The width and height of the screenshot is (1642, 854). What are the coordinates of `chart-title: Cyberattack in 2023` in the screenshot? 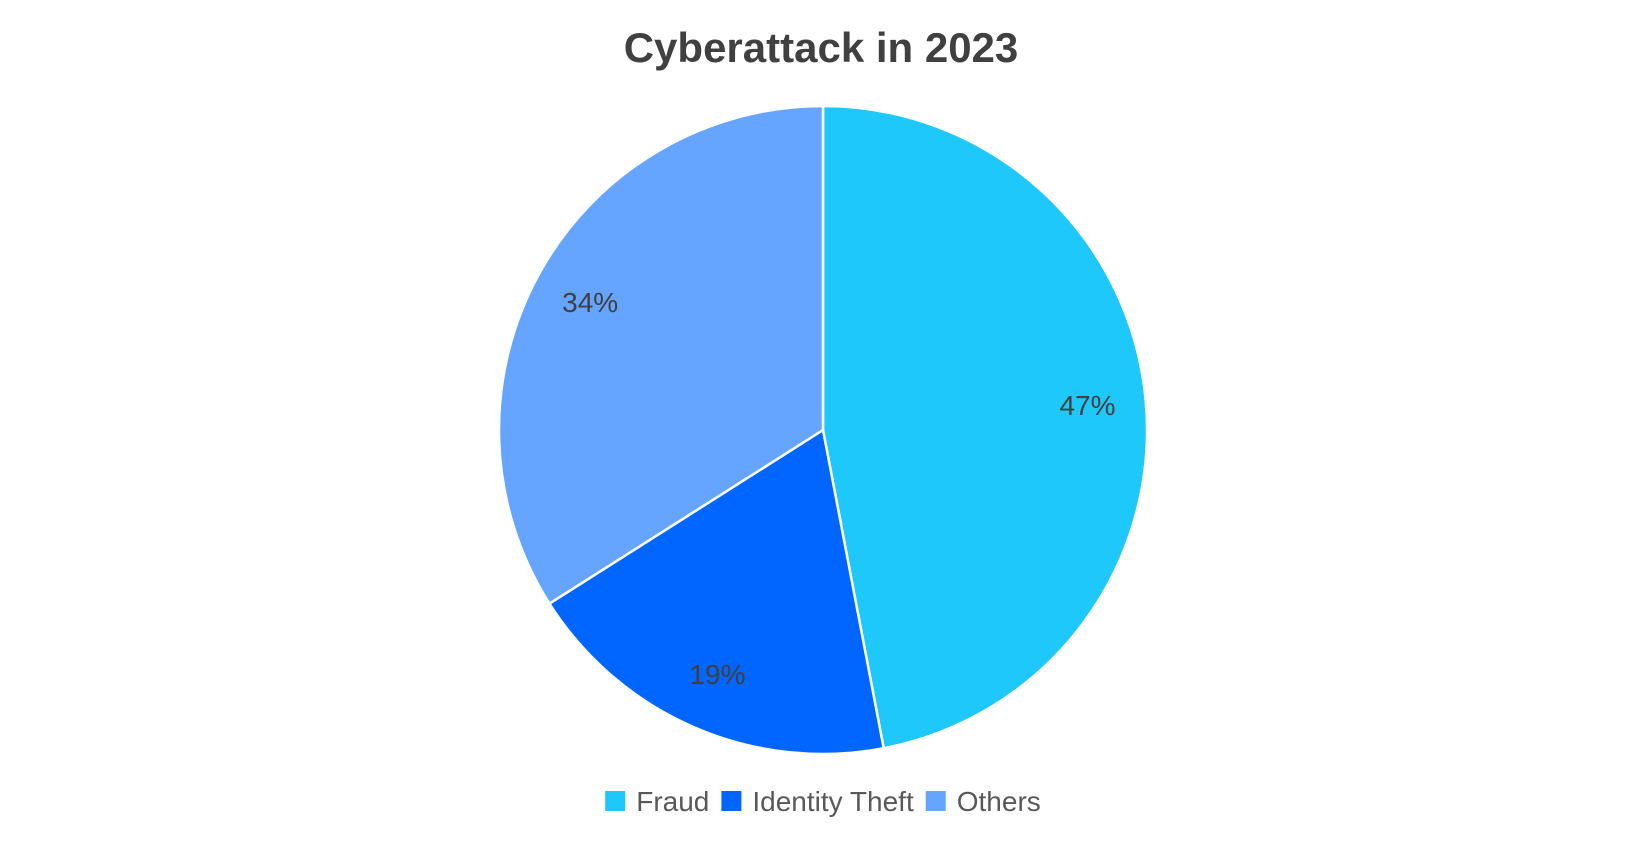 It's located at (821, 47).